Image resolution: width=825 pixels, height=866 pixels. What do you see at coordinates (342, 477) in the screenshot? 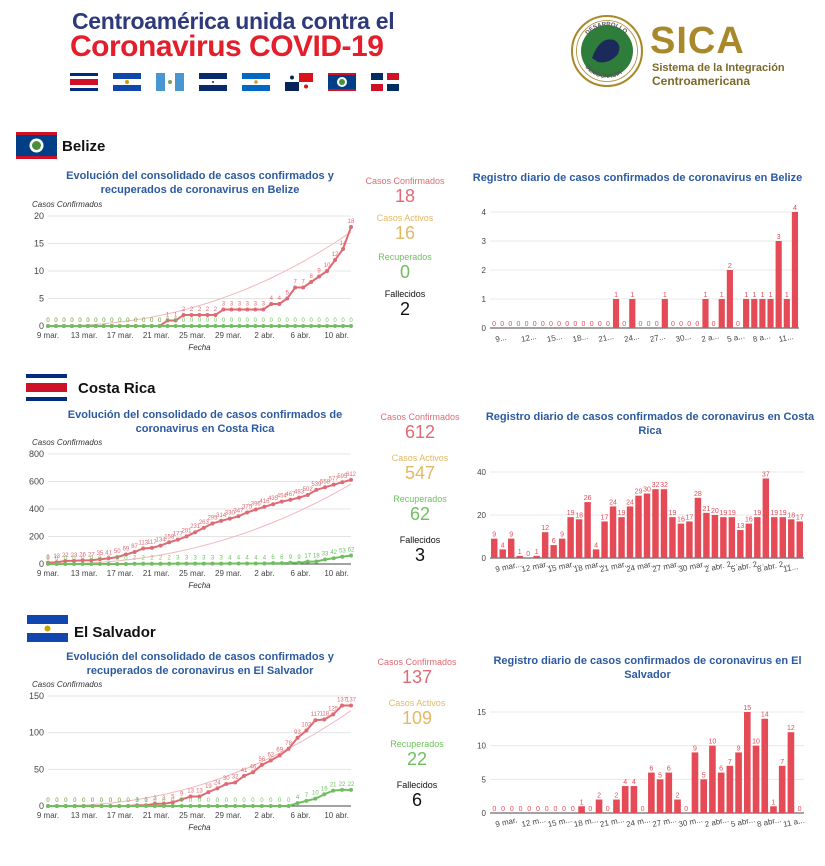
I see `data-label: 595` at bounding box center [342, 477].